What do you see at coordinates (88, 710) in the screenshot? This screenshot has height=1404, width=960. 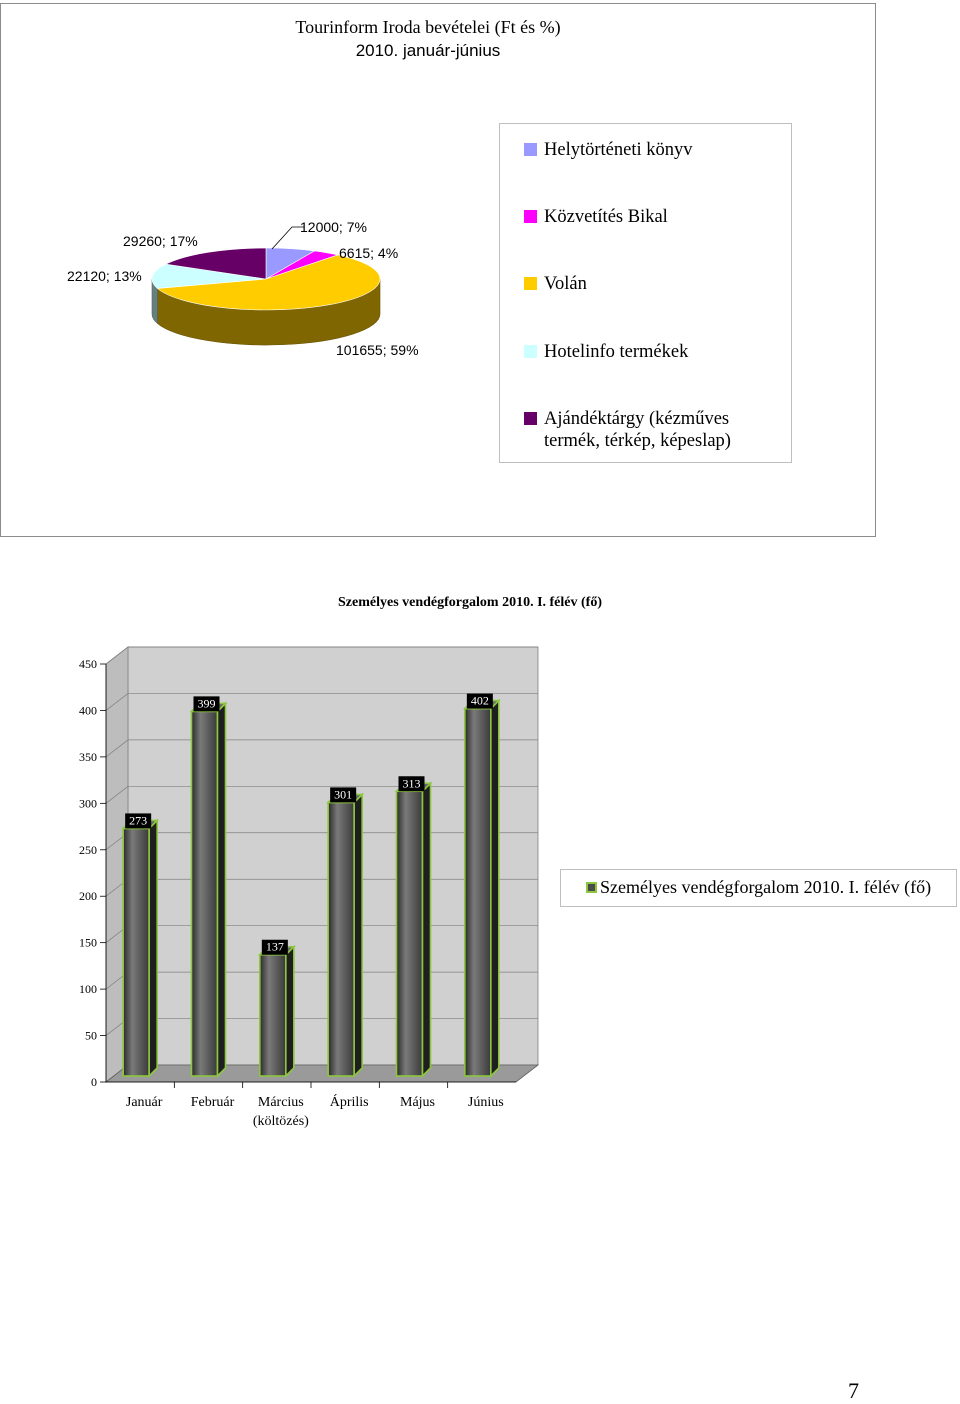 I see `y-tick-label: 400` at bounding box center [88, 710].